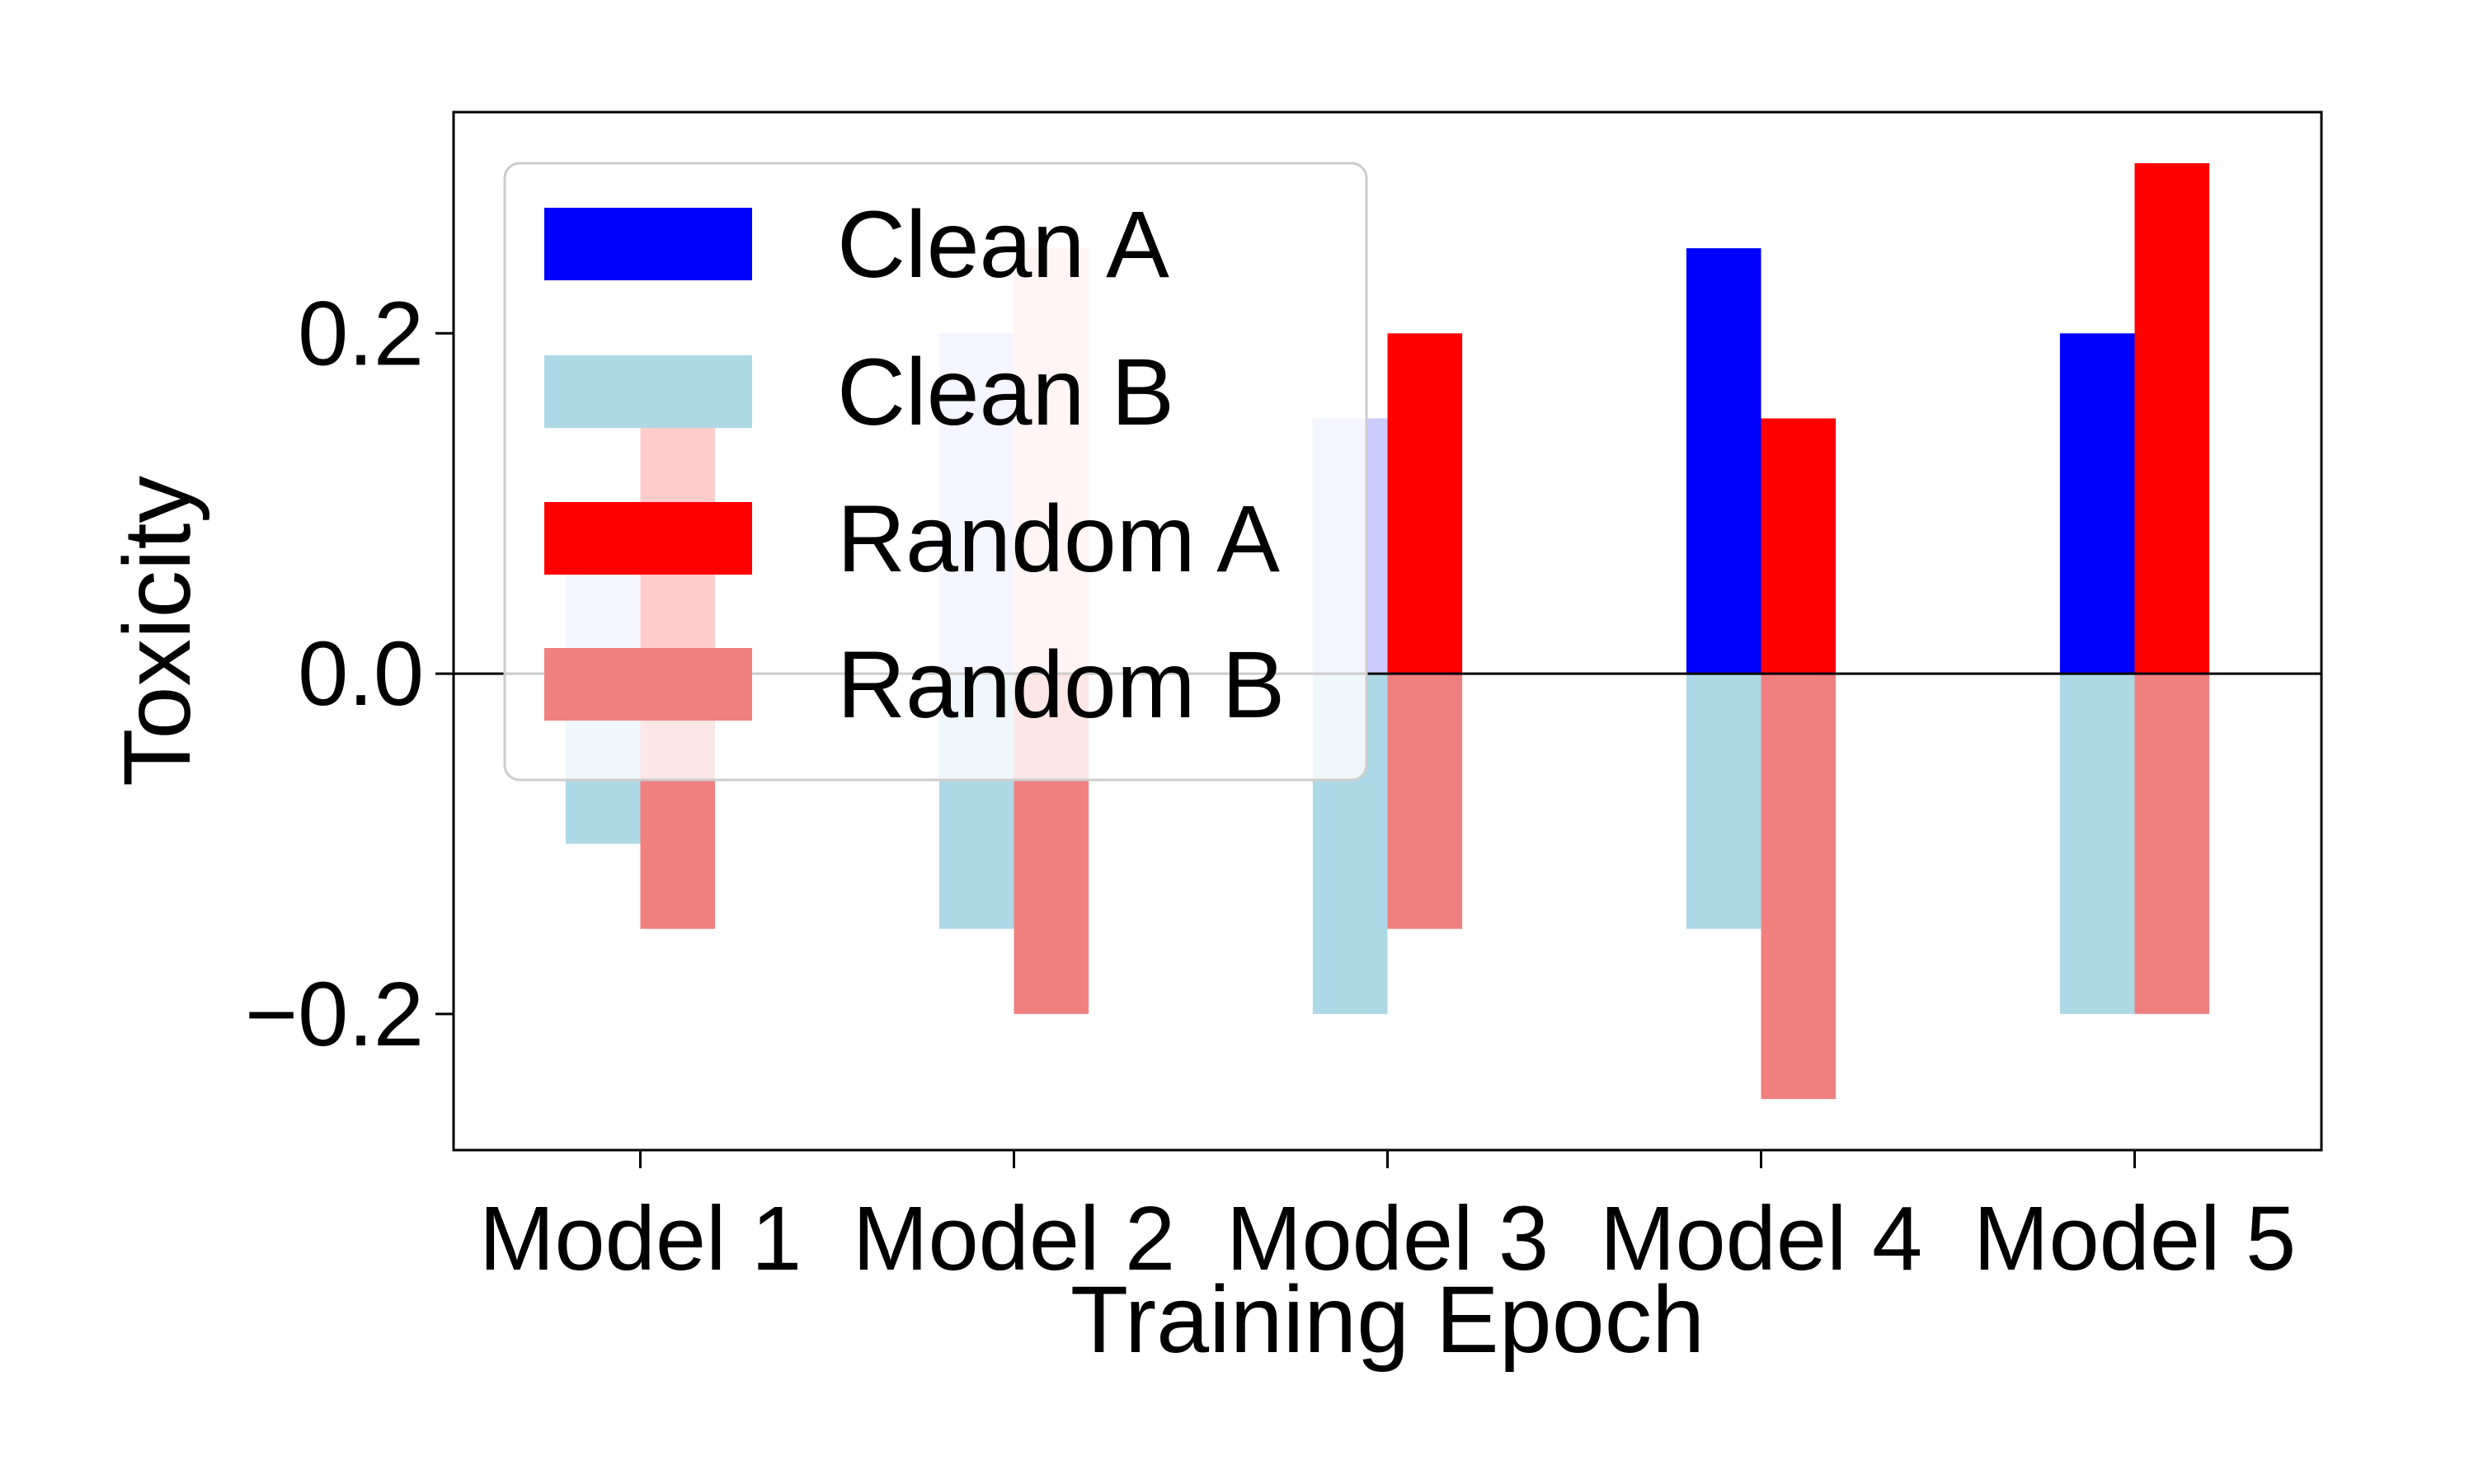  Describe the element at coordinates (334, 1014) in the screenshot. I see `y-tick-label: −0.2` at that location.